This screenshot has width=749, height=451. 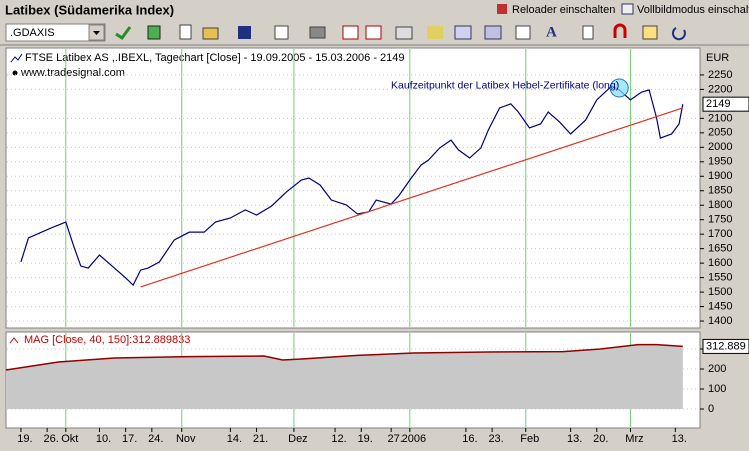 I want to click on tool-font: A, so click(x=551, y=32).